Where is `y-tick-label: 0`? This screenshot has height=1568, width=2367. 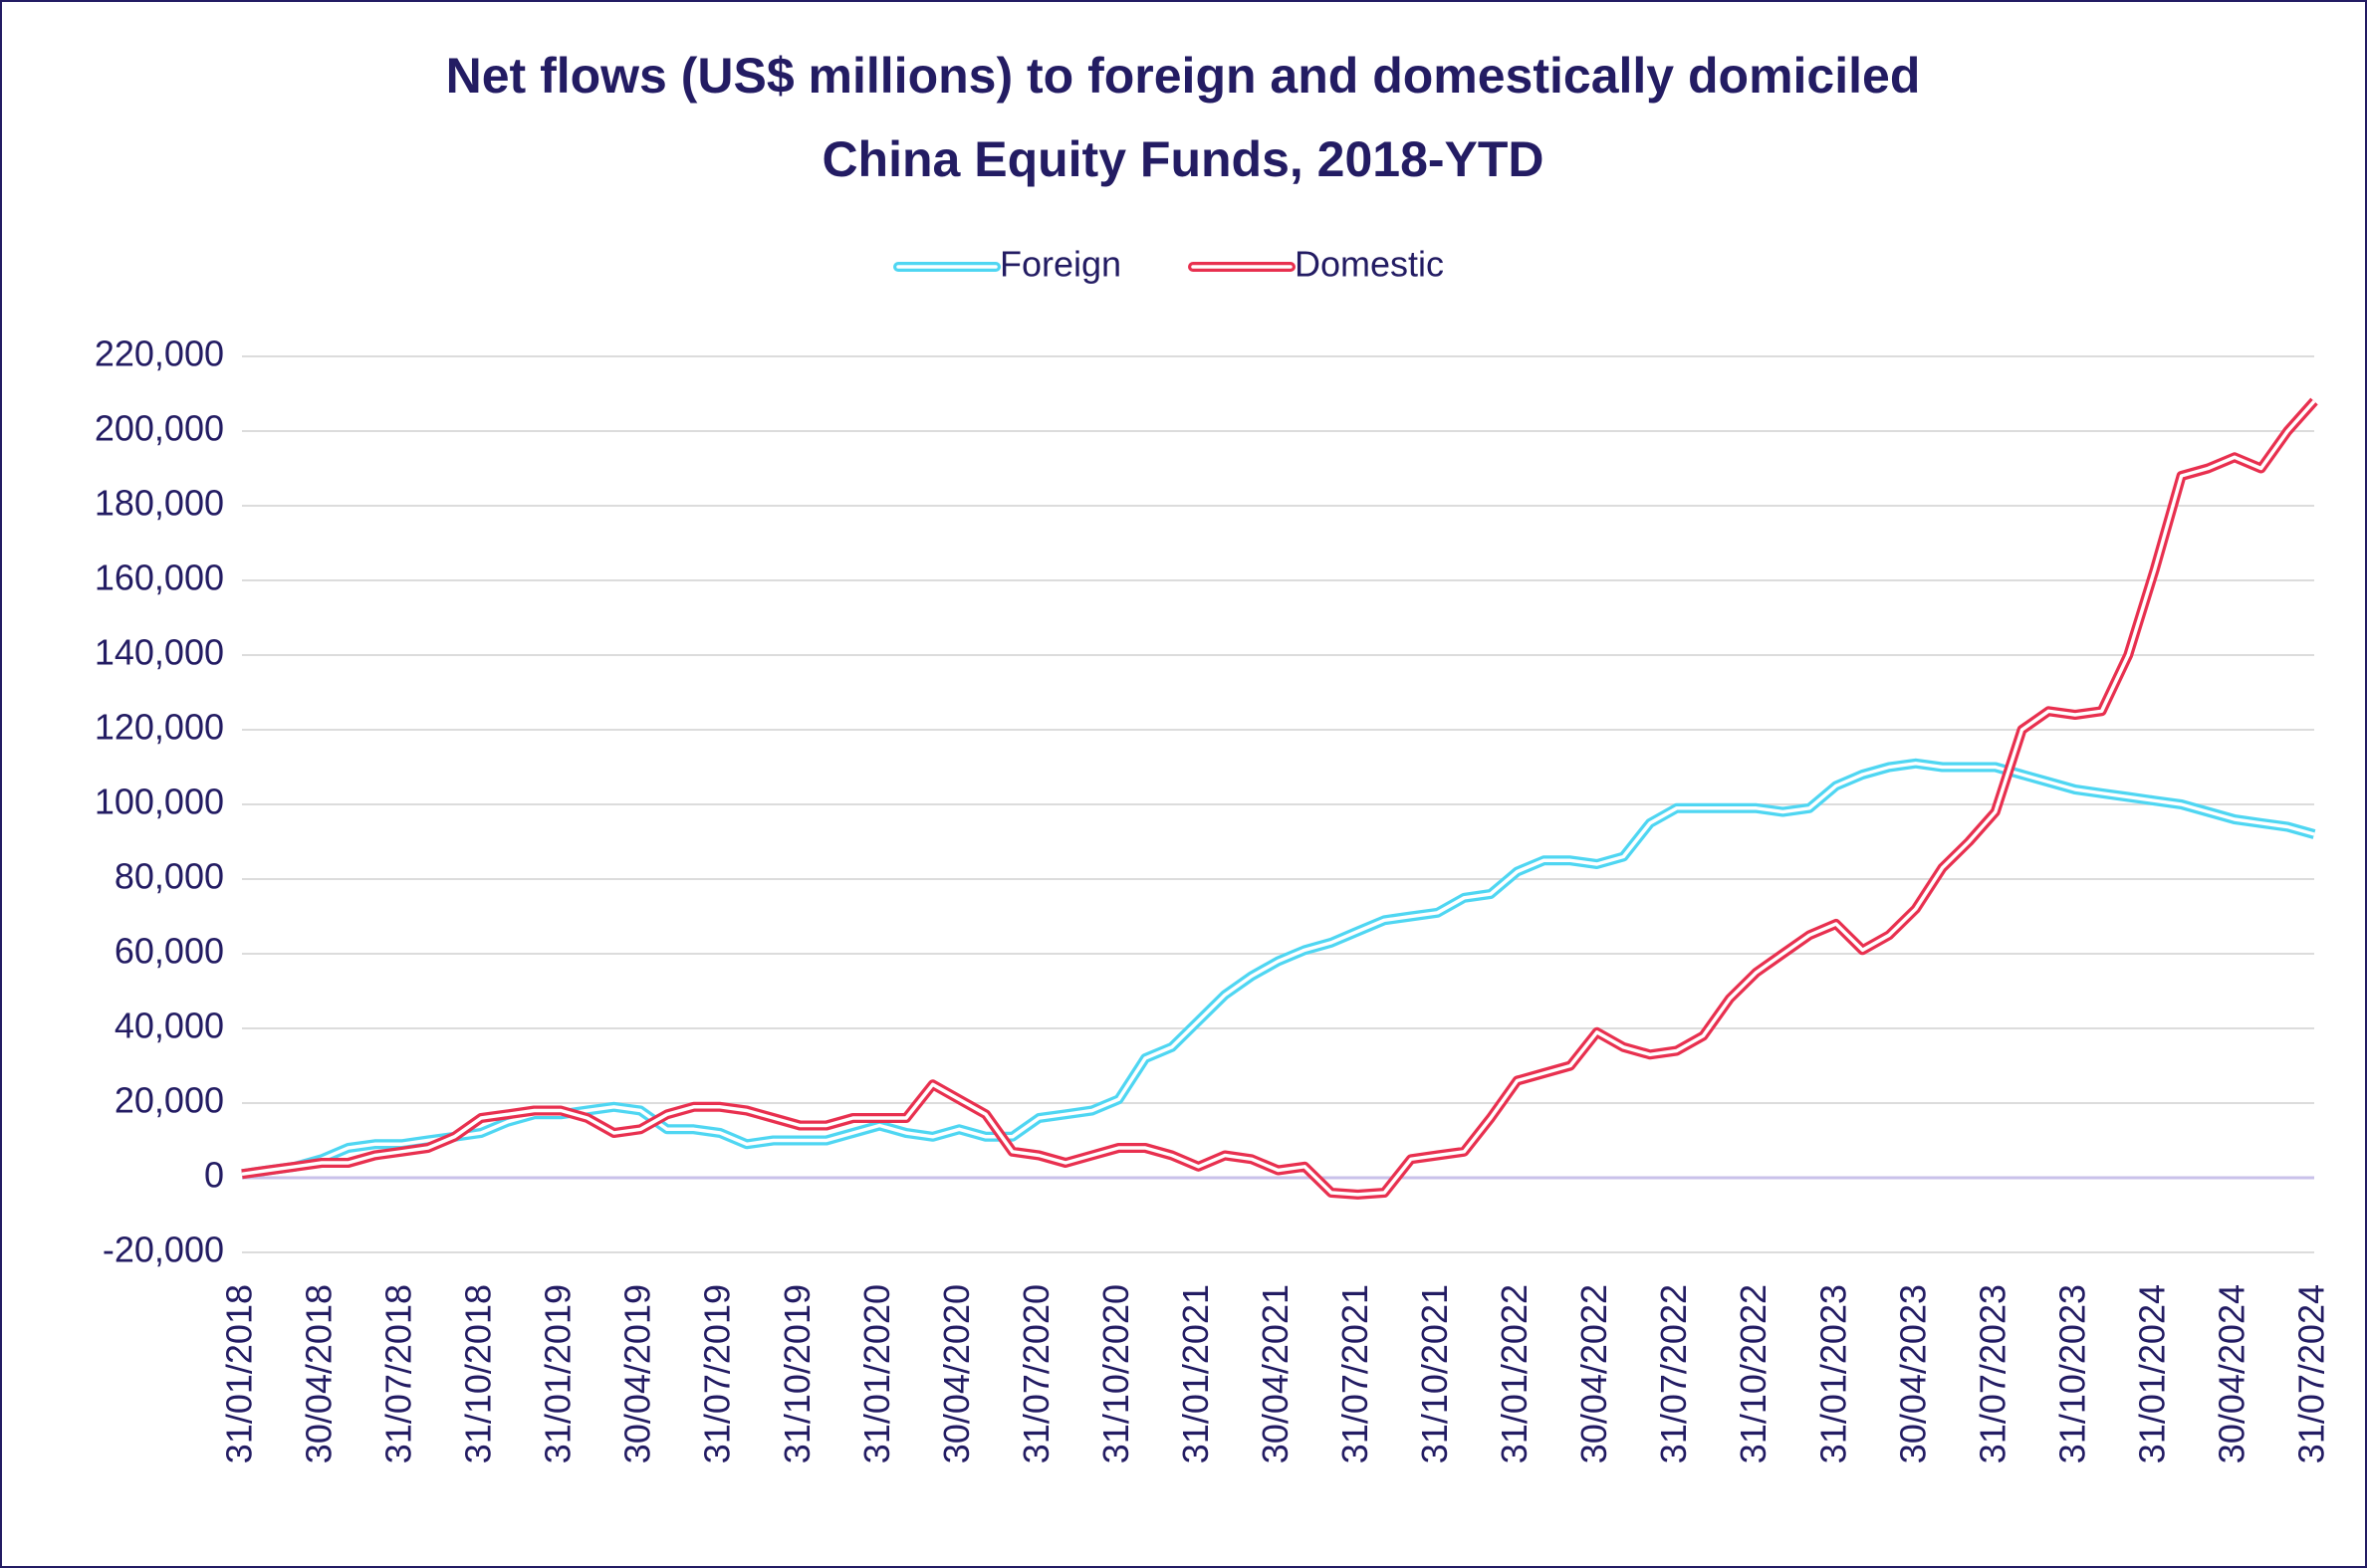 y-tick-label: 0 is located at coordinates (214, 1175).